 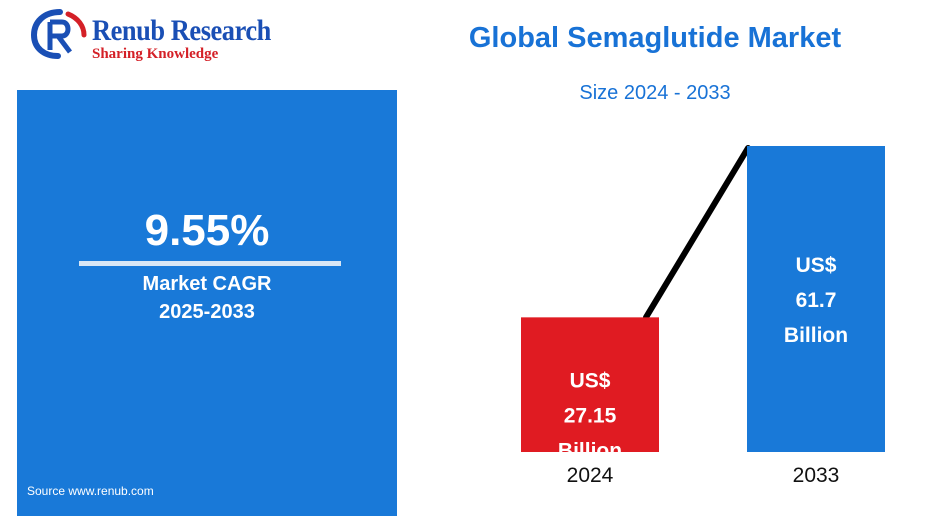 What do you see at coordinates (697, 233) in the screenshot?
I see `growth-connector-line` at bounding box center [697, 233].